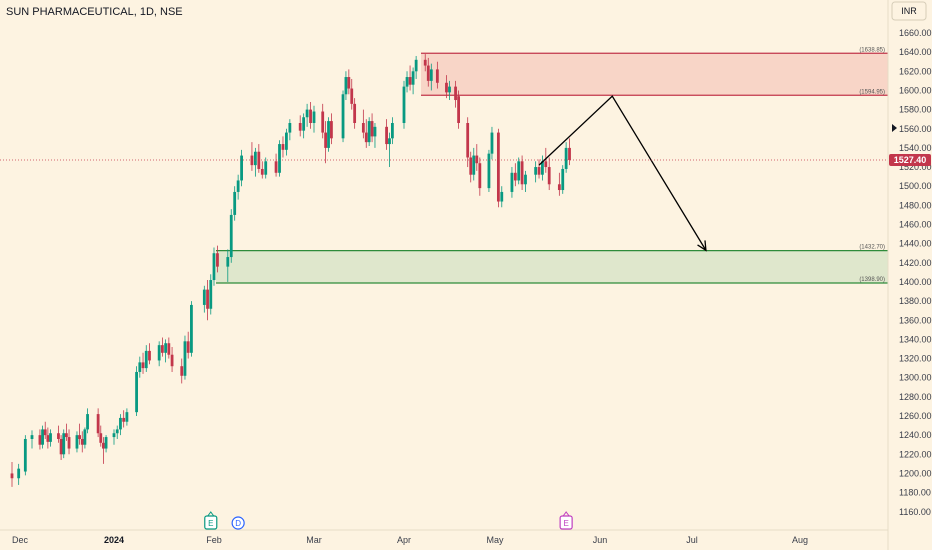 Image resolution: width=932 pixels, height=550 pixels. I want to click on x-tick-label: Jul, so click(692, 540).